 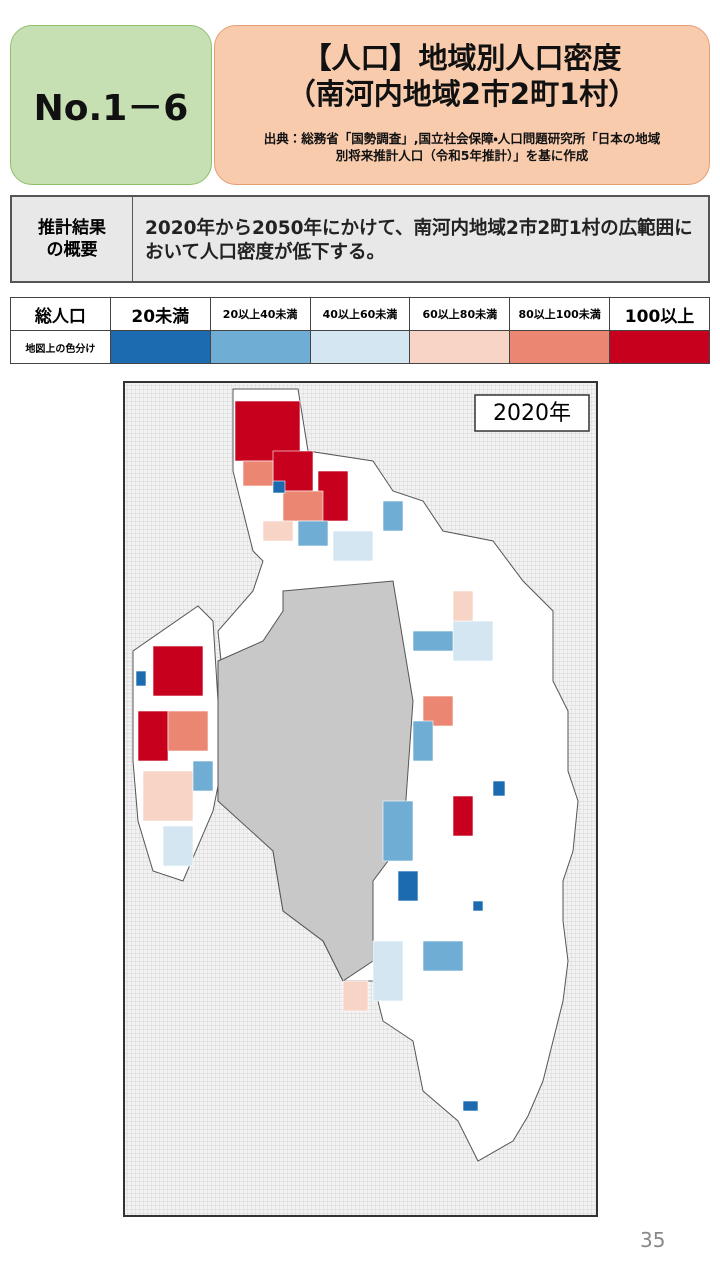 What do you see at coordinates (462, 94) in the screenshot?
I see `title-line: （南河内地域2市2町1村）` at bounding box center [462, 94].